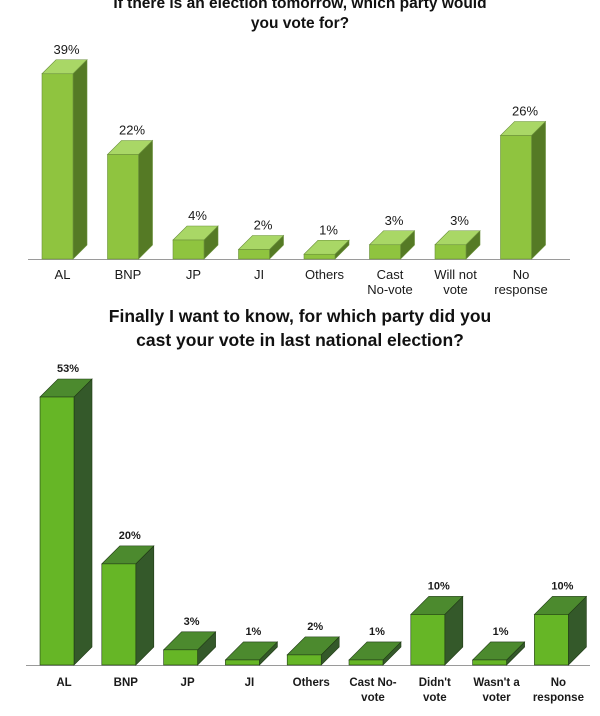 This screenshot has height=716, width=600. Describe the element at coordinates (496, 683) in the screenshot. I see `category-label-line: Wasn't a` at that location.